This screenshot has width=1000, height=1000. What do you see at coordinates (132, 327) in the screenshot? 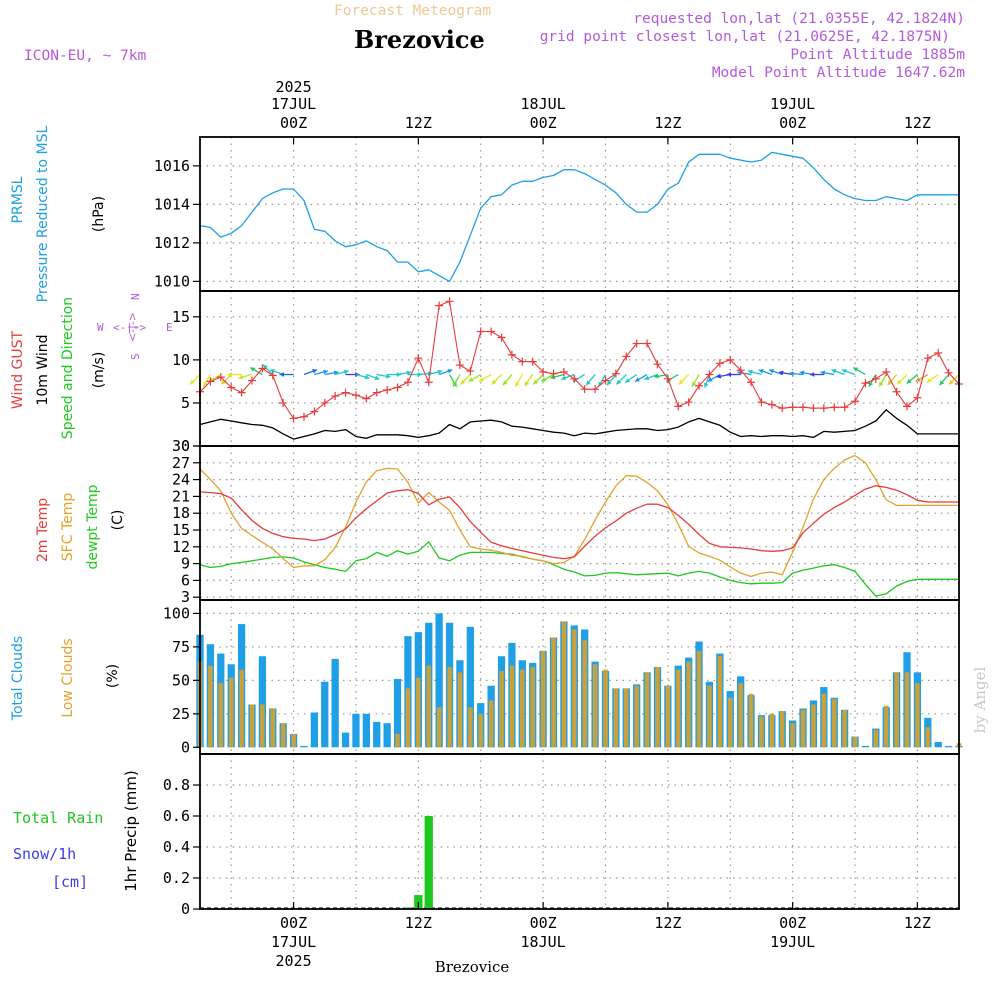
I see `compass-ns-arrow: <-|->` at bounding box center [132, 327].